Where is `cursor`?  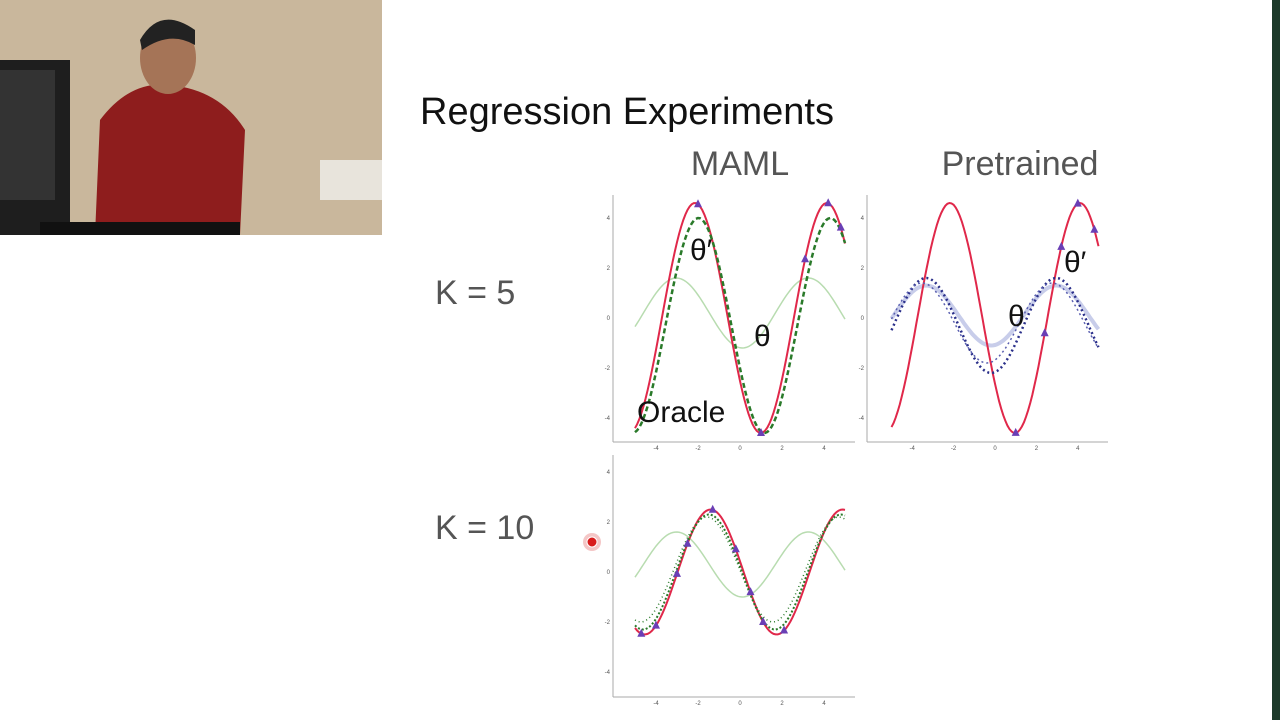
cursor is located at coordinates (592, 542).